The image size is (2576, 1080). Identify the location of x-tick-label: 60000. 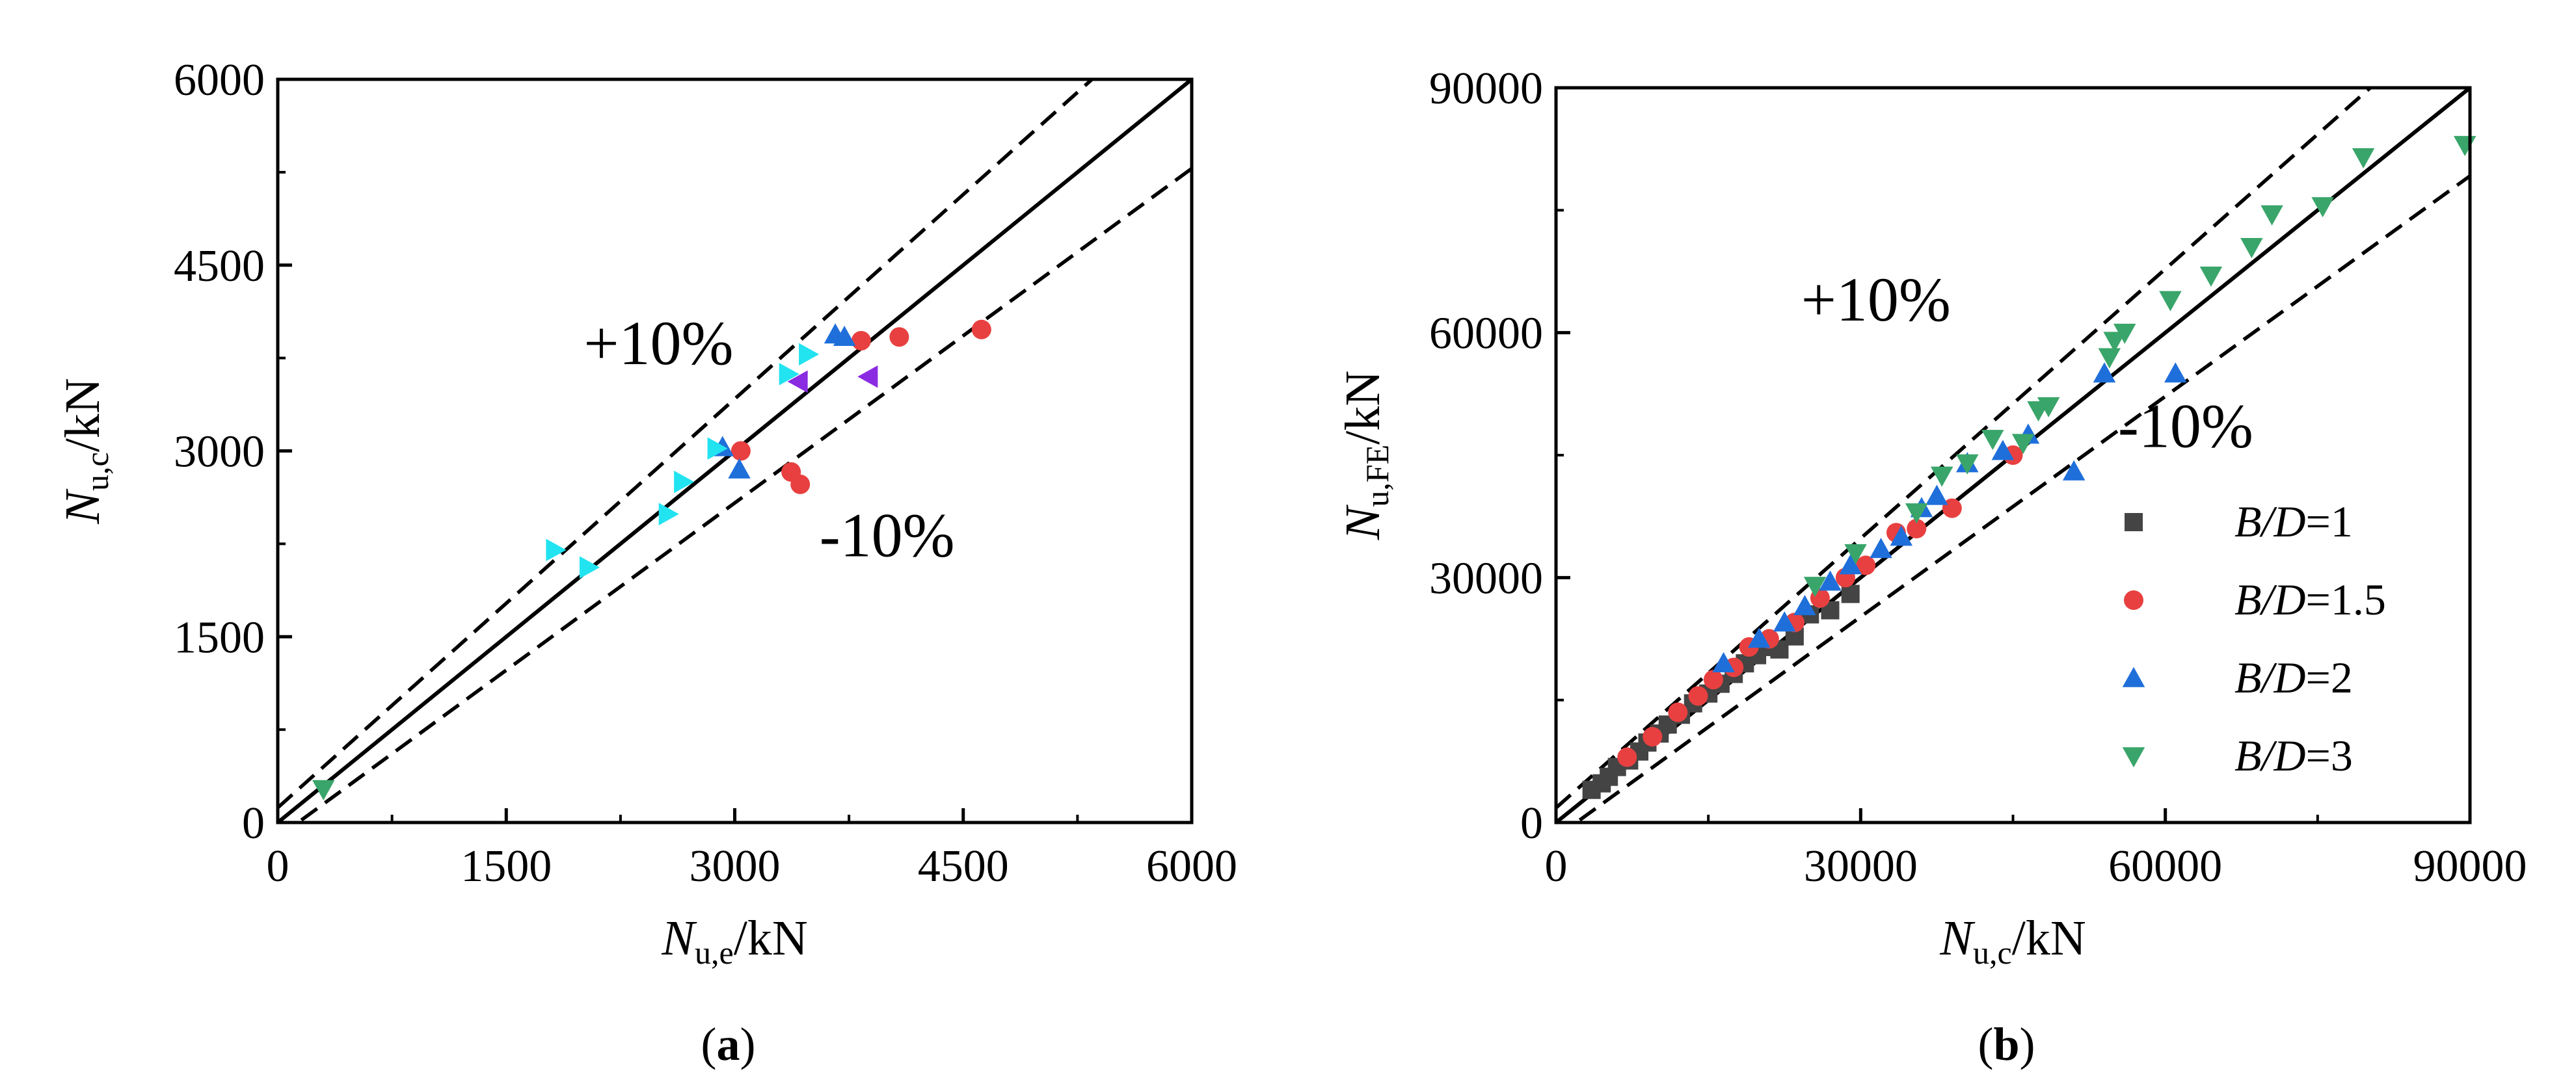
(2165, 866).